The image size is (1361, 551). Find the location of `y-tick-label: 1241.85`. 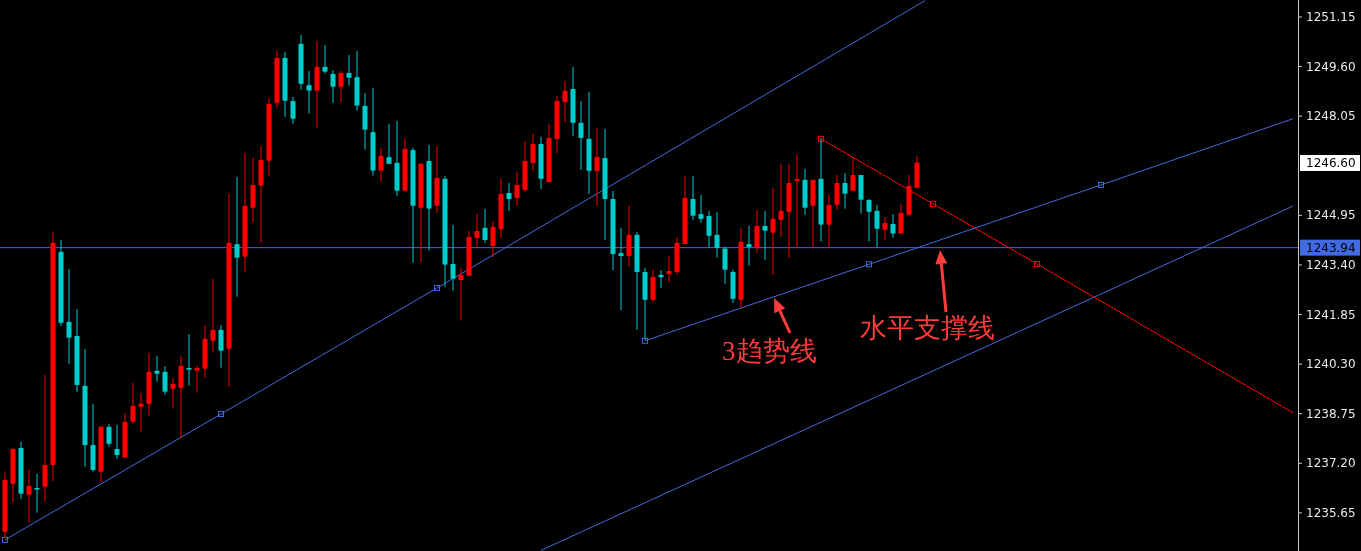

y-tick-label: 1241.85 is located at coordinates (1331, 314).